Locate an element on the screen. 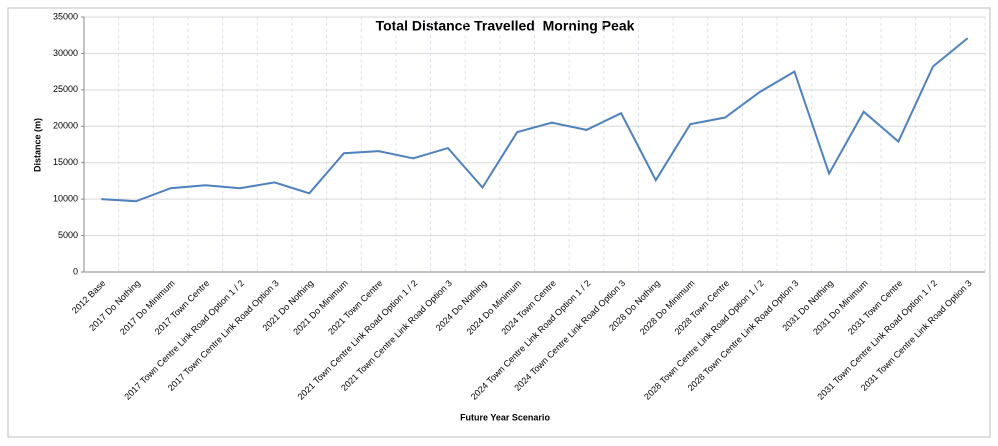  y-tick-label: 5000 is located at coordinates (68, 235).